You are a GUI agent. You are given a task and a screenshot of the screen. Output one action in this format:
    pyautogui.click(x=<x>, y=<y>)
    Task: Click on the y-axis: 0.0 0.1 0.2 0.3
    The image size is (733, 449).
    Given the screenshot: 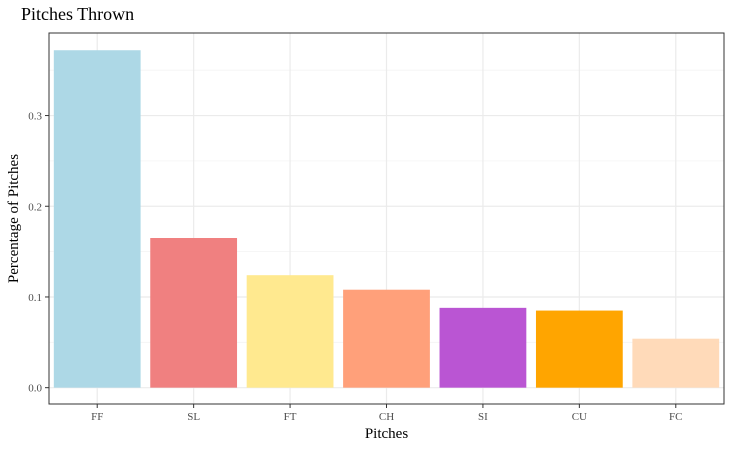 What is the action you would take?
    pyautogui.click(x=38, y=253)
    